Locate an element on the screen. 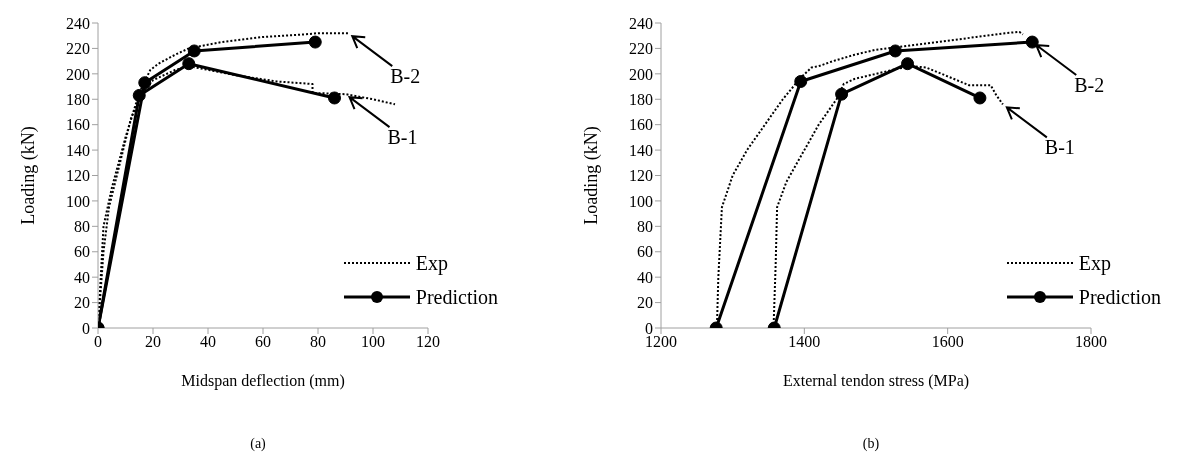 Image resolution: width=1179 pixels, height=462 pixels. x-tick-label: 20 is located at coordinates (153, 342).